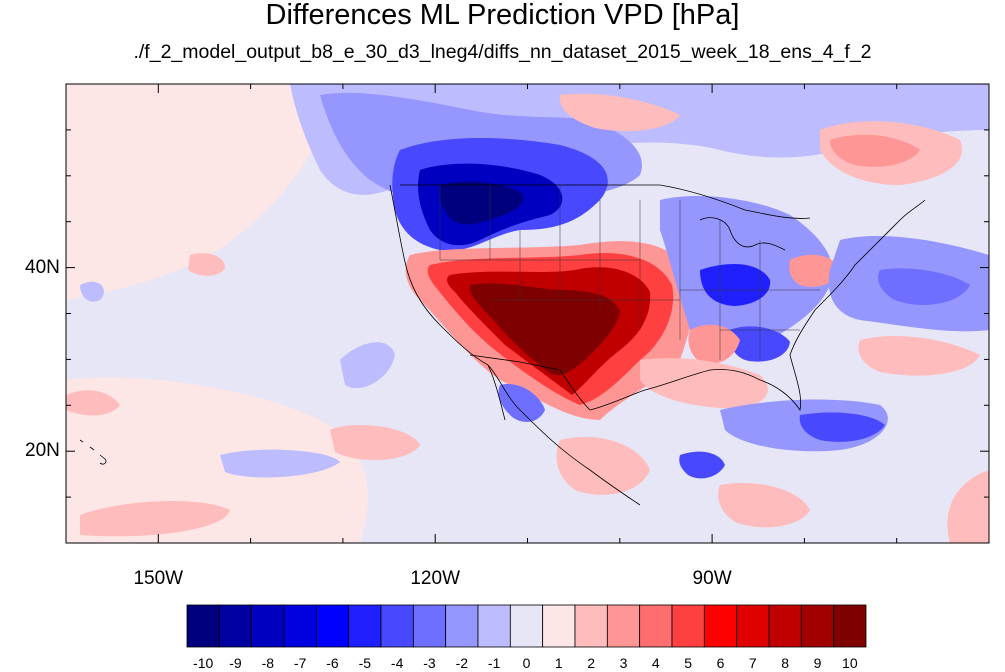 The width and height of the screenshot is (1005, 672). Describe the element at coordinates (462, 663) in the screenshot. I see `colorbar-tick-label: -2` at that location.